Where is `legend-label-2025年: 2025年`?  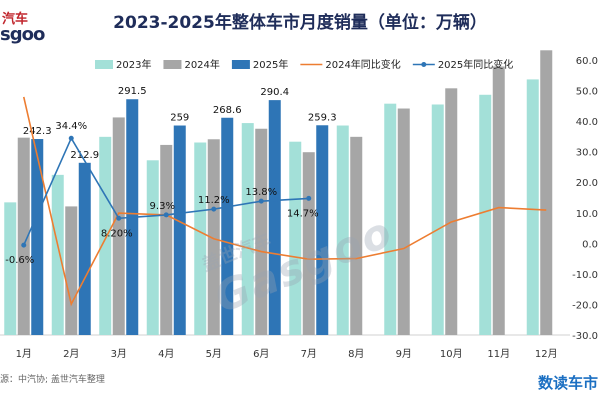
legend-label-2025年: 2025年 is located at coordinates (270, 64).